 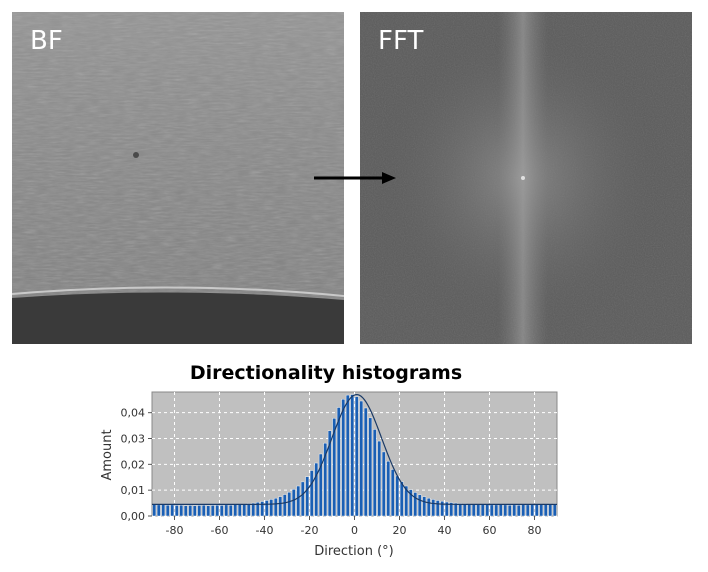 I want to click on gaussian-fit-line, so click(x=354, y=449).